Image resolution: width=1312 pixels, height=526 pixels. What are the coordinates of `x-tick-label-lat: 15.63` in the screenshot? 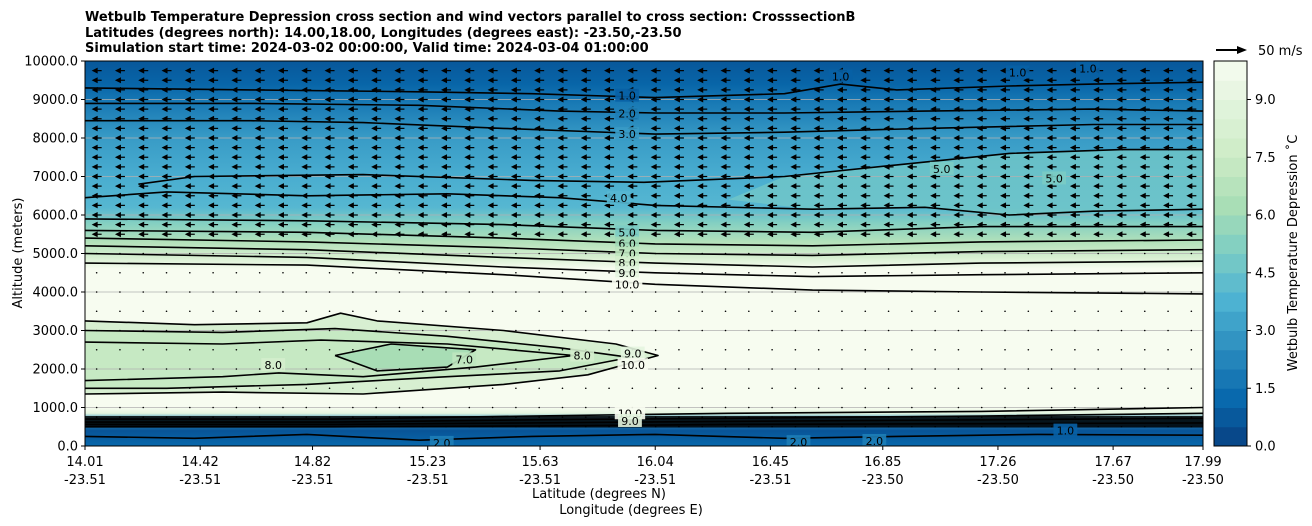 It's located at (539, 462).